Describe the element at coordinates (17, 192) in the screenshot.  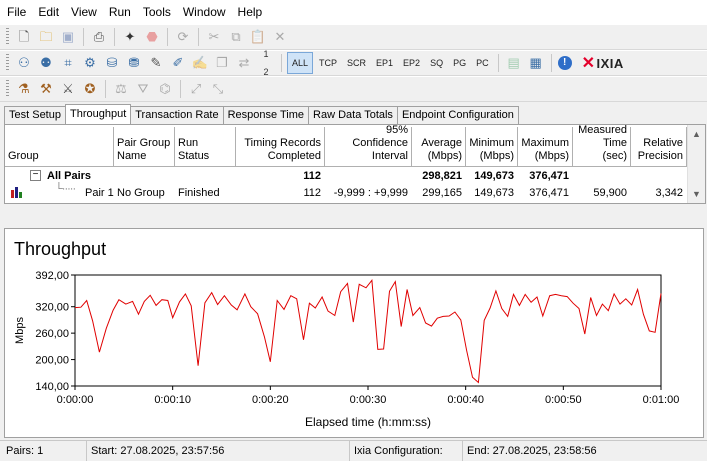
I see `bar-chart-icon` at that location.